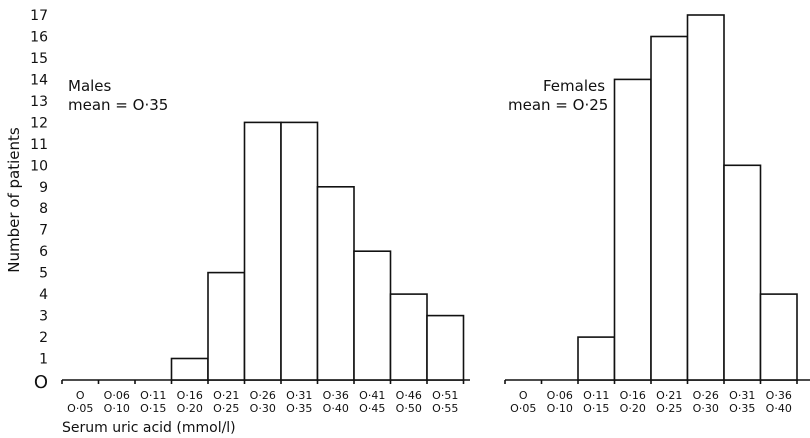 This screenshot has width=810, height=438. What do you see at coordinates (39, 102) in the screenshot?
I see `y-tick-label: 13` at bounding box center [39, 102].